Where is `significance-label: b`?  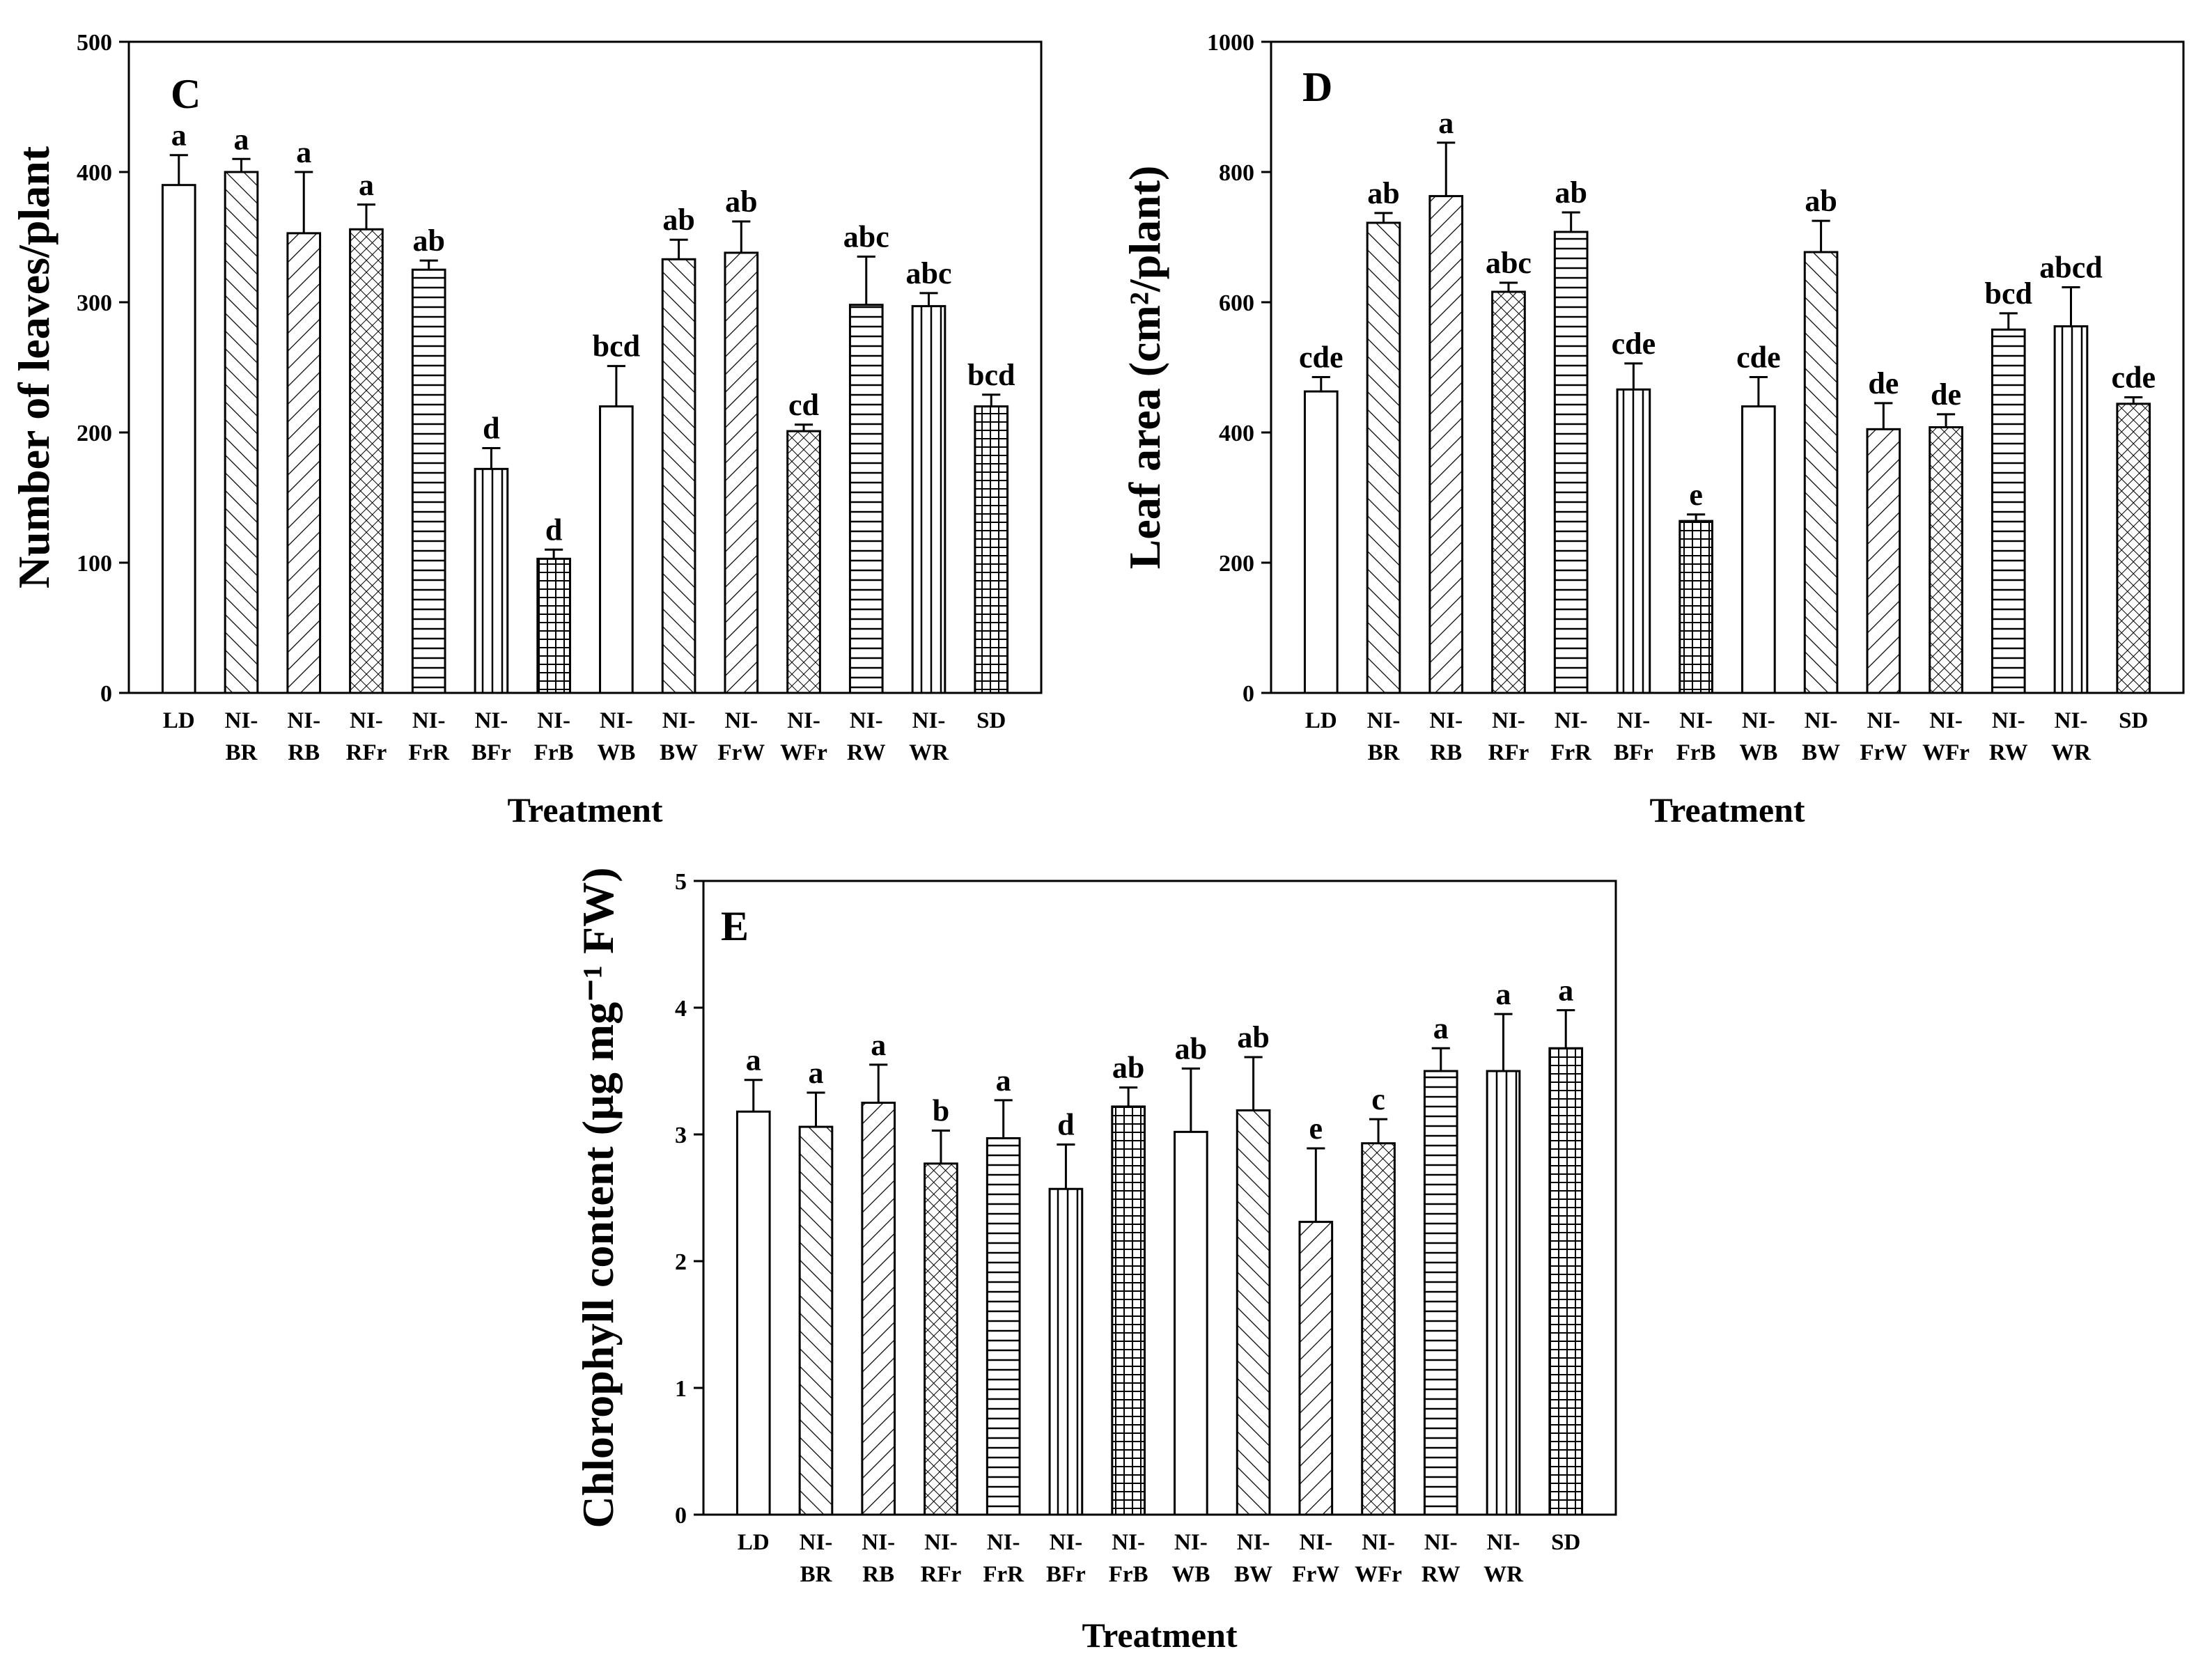
significance-label: b is located at coordinates (941, 1111).